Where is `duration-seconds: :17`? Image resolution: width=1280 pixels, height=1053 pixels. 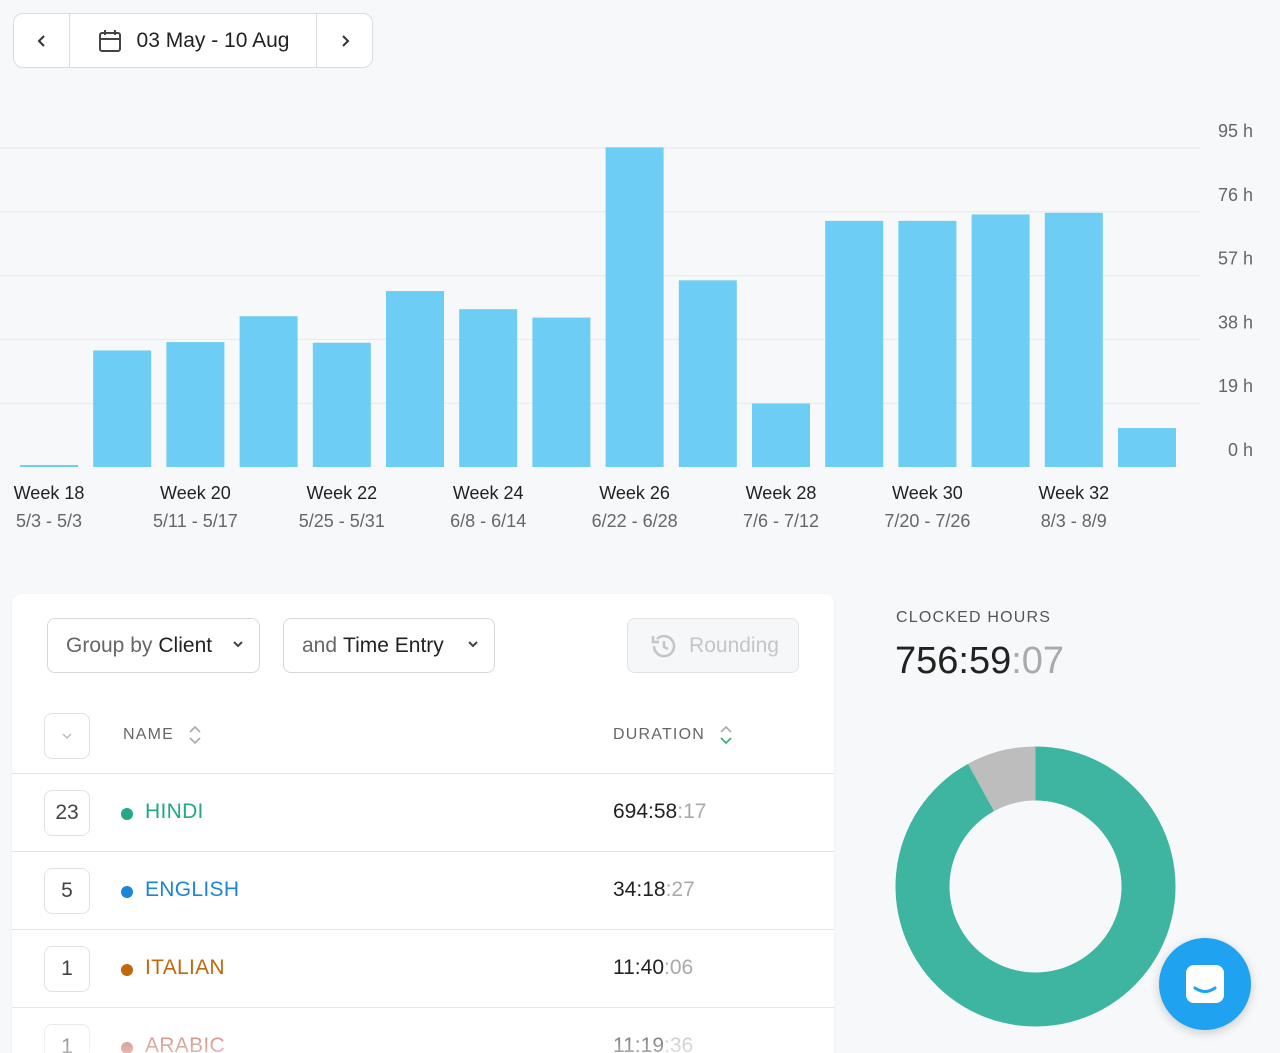
duration-seconds: :17 is located at coordinates (692, 811).